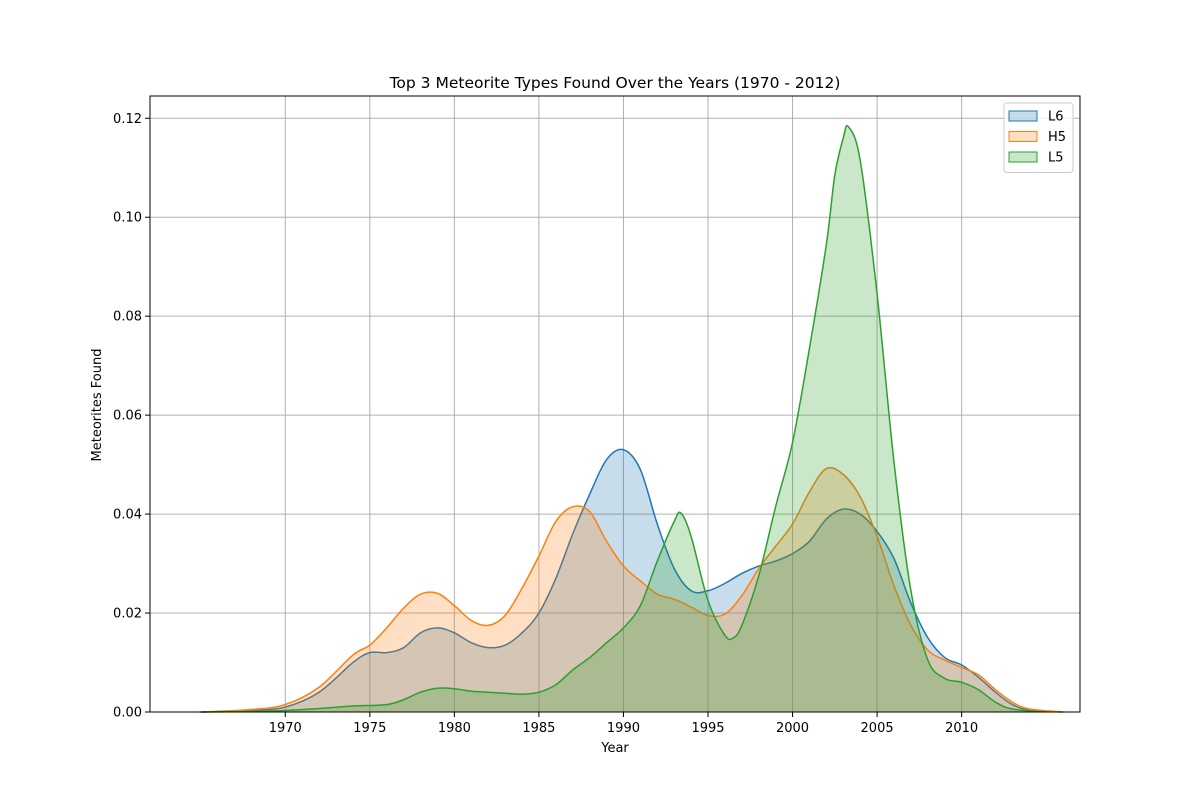 This screenshot has width=1200, height=800. Describe the element at coordinates (792, 728) in the screenshot. I see `x-tick-label: 2000` at that location.